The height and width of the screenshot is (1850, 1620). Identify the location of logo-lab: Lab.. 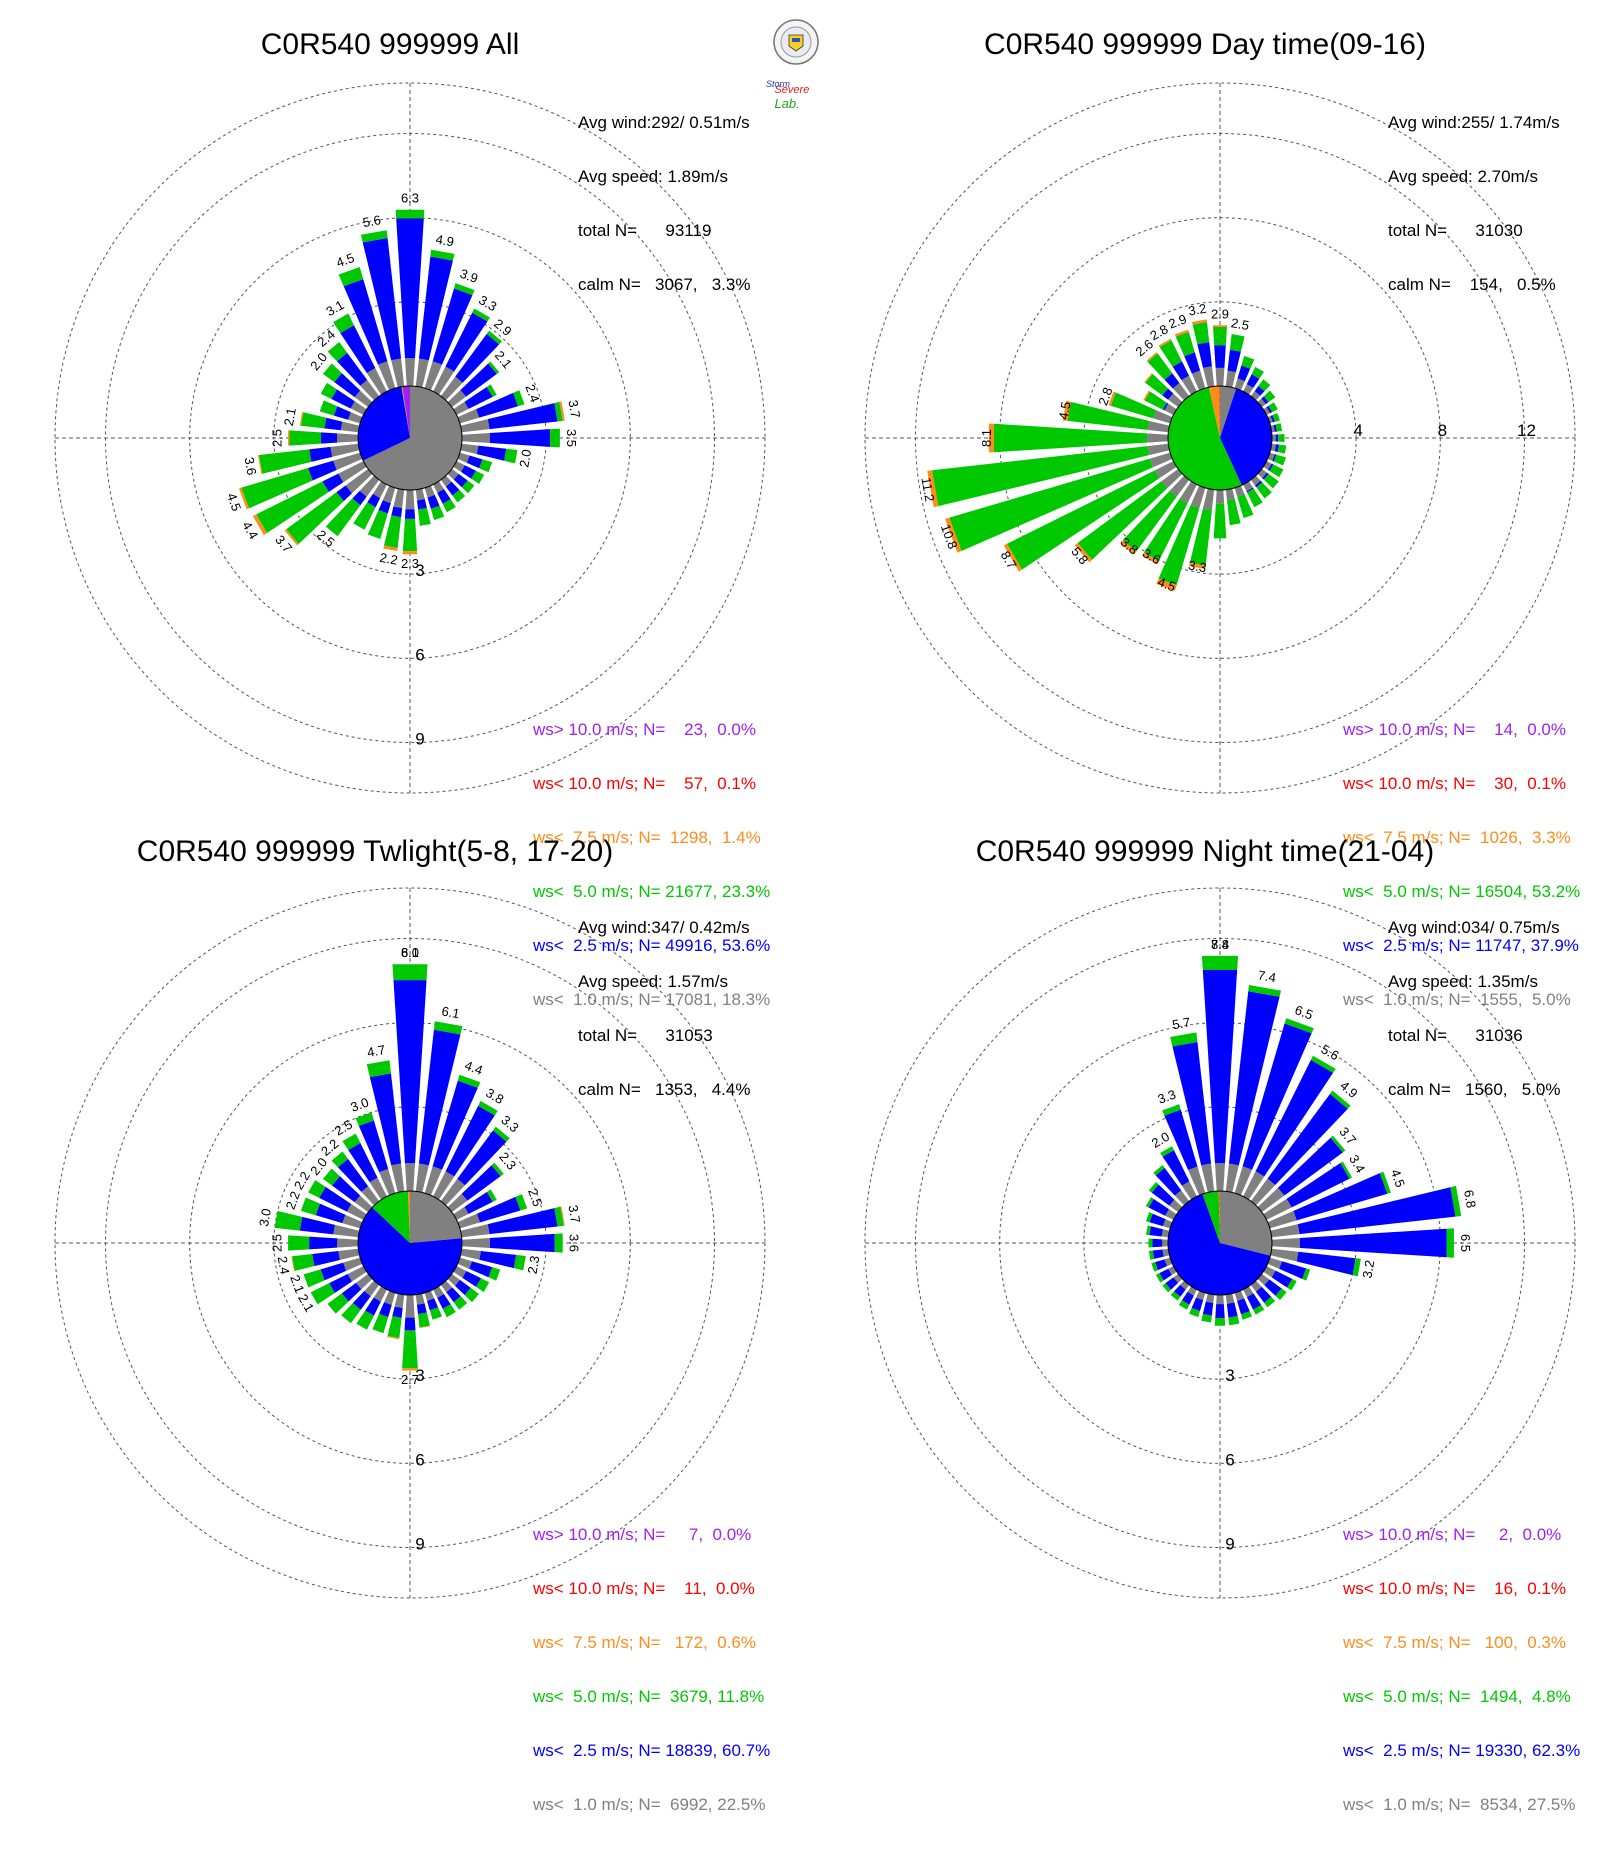
(786, 103).